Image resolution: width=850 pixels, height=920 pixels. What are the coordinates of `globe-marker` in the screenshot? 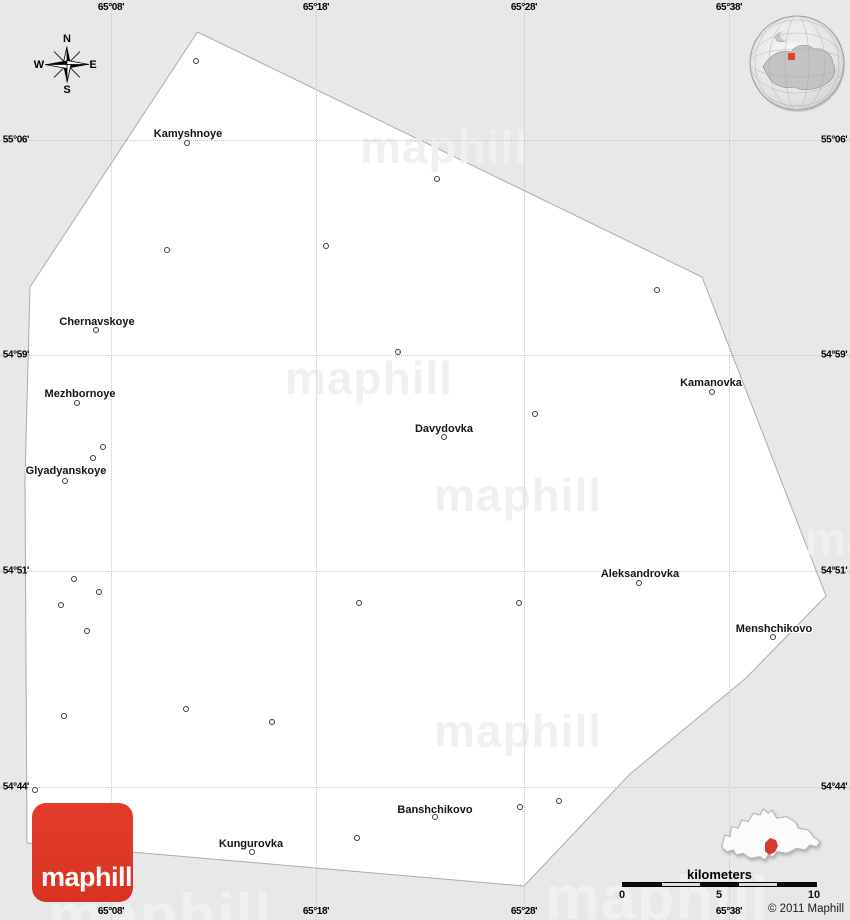 It's located at (791, 56).